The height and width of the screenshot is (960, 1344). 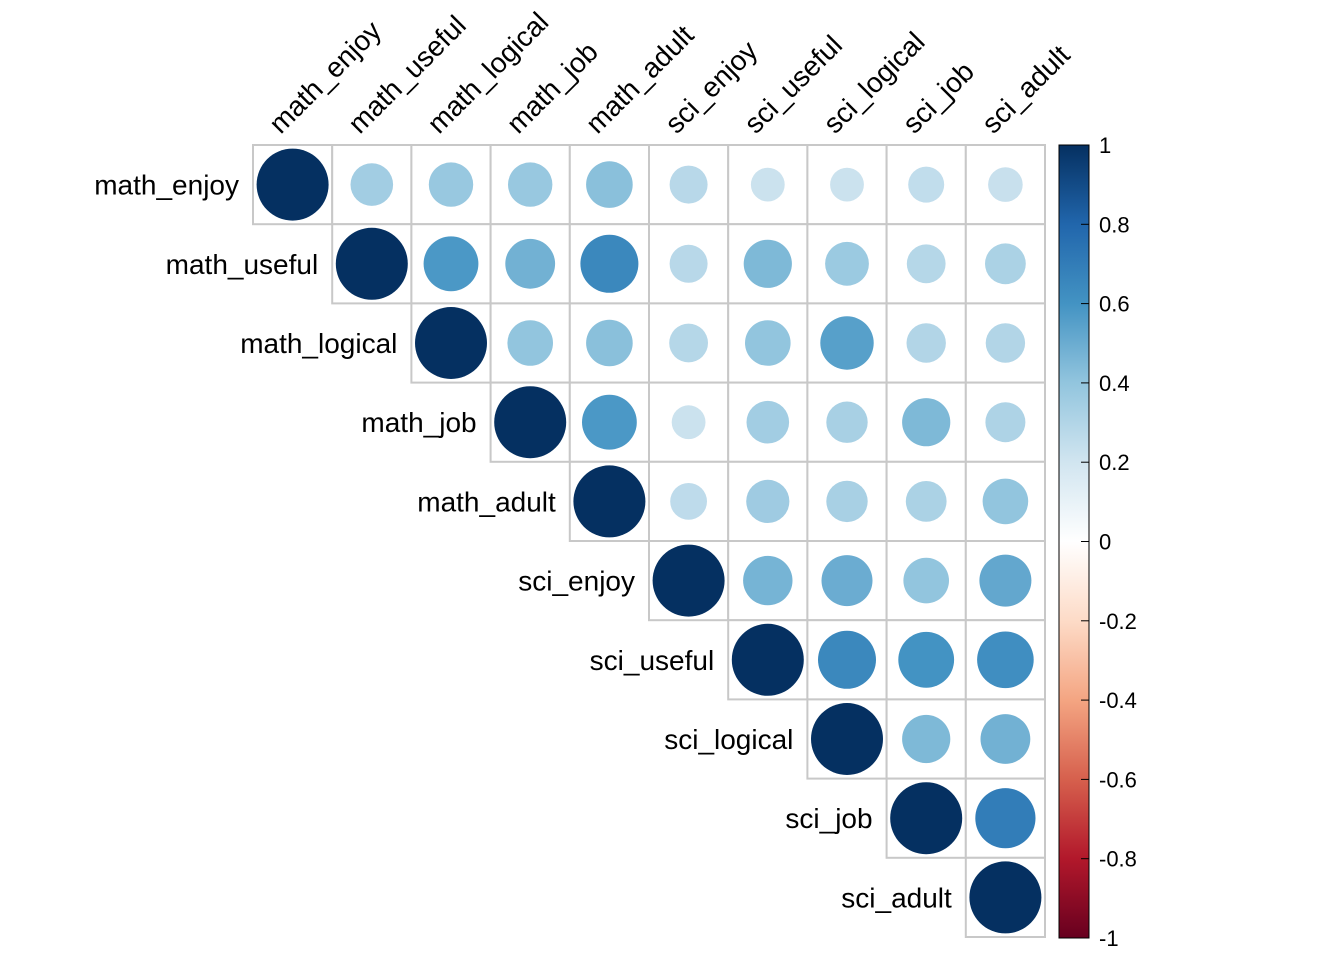 What do you see at coordinates (688, 422) in the screenshot?
I see `corr-circle-math_job-sci_enjoy` at bounding box center [688, 422].